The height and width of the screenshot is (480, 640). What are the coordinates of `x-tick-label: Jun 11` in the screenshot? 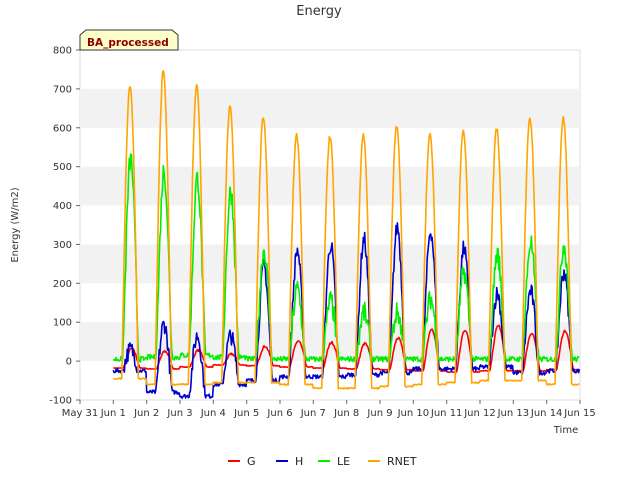 It's located at (446, 413).